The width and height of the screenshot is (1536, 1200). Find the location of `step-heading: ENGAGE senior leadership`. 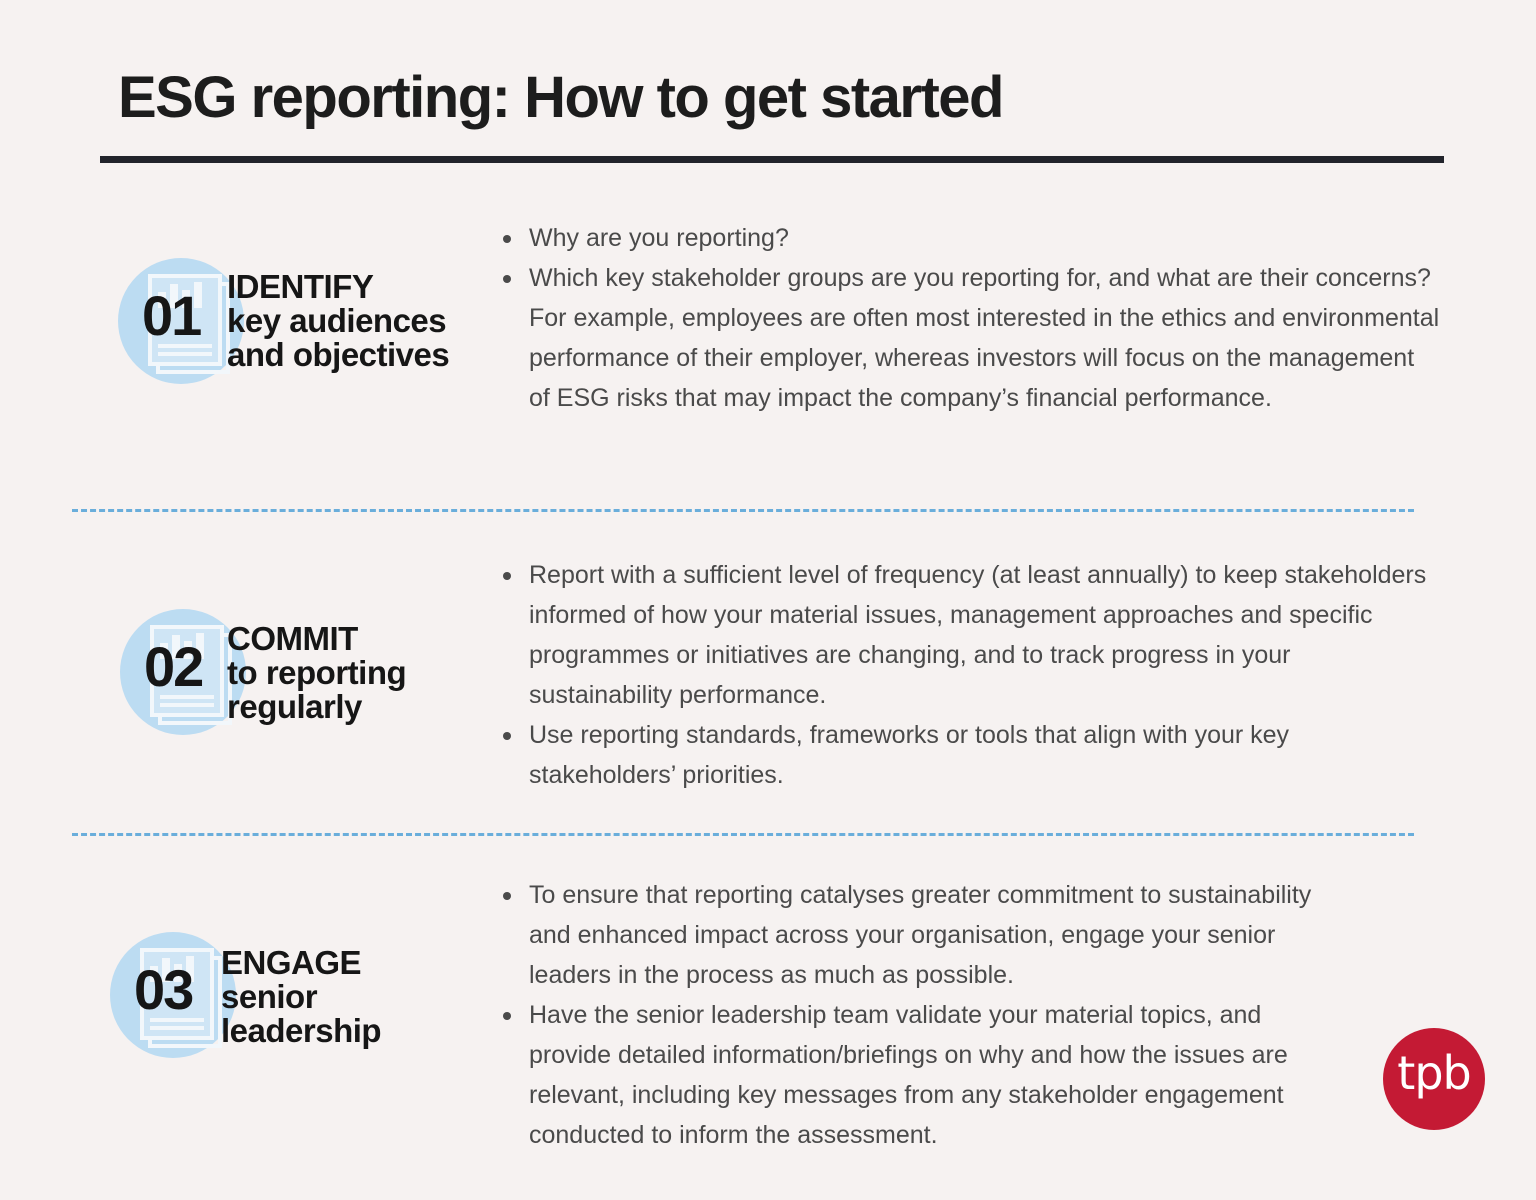

step-heading: ENGAGE senior leadership is located at coordinates (301, 996).